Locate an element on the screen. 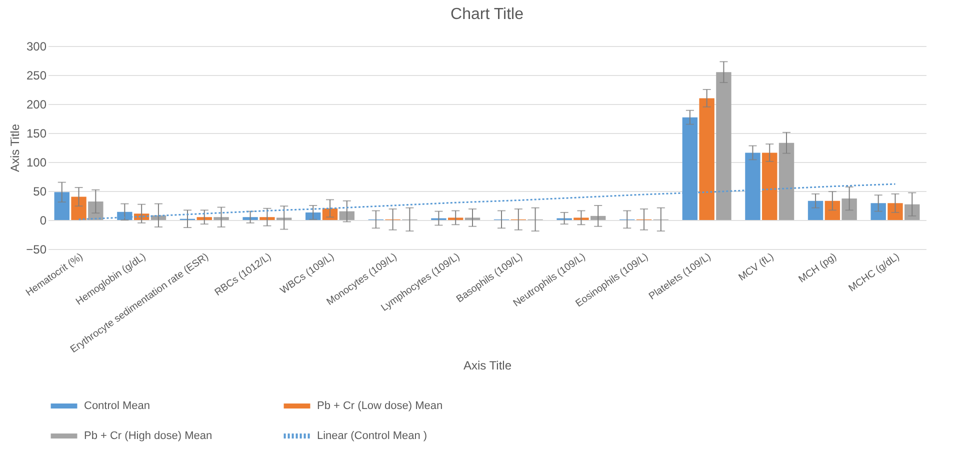 Image resolution: width=954 pixels, height=458 pixels. y-tick-label: 100 is located at coordinates (36, 163).